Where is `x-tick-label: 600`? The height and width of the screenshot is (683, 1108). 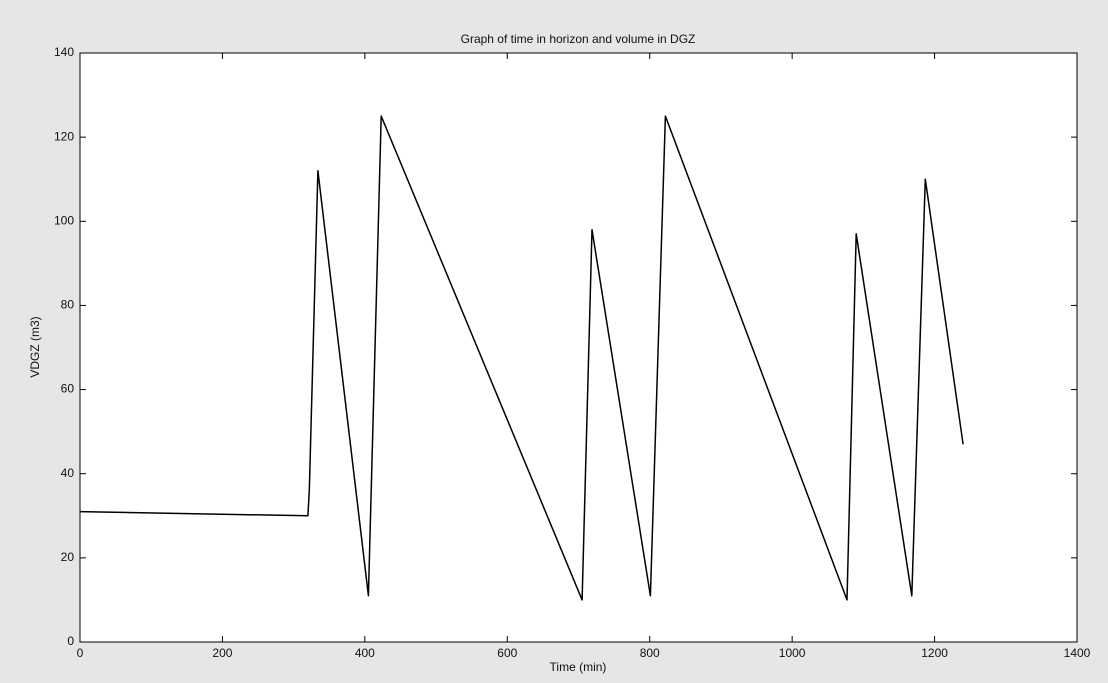 x-tick-label: 600 is located at coordinates (507, 653).